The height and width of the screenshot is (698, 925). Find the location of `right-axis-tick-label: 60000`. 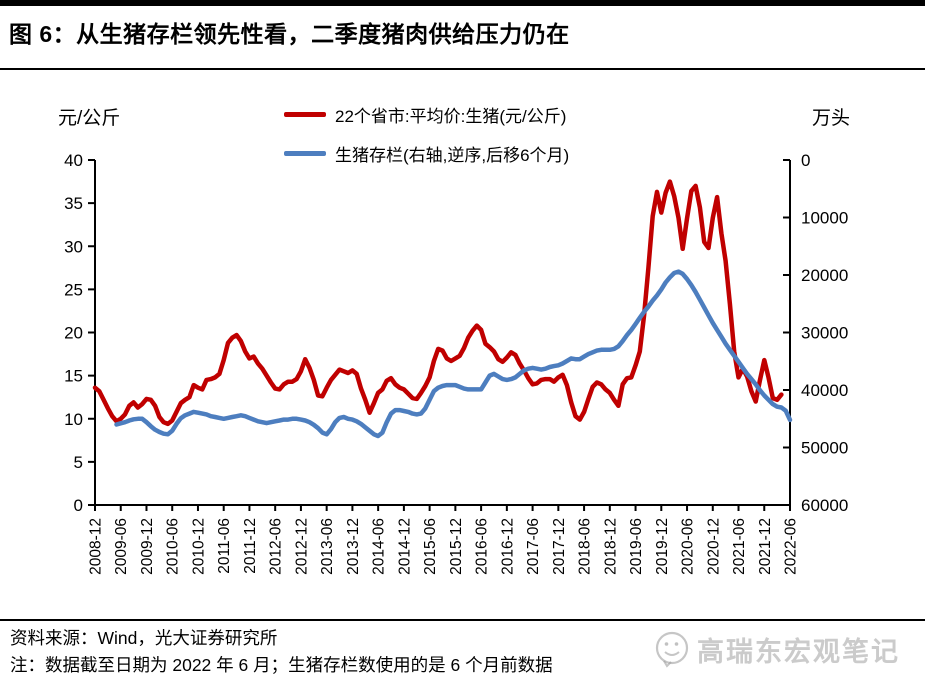

right-axis-tick-label: 60000 is located at coordinates (824, 505).